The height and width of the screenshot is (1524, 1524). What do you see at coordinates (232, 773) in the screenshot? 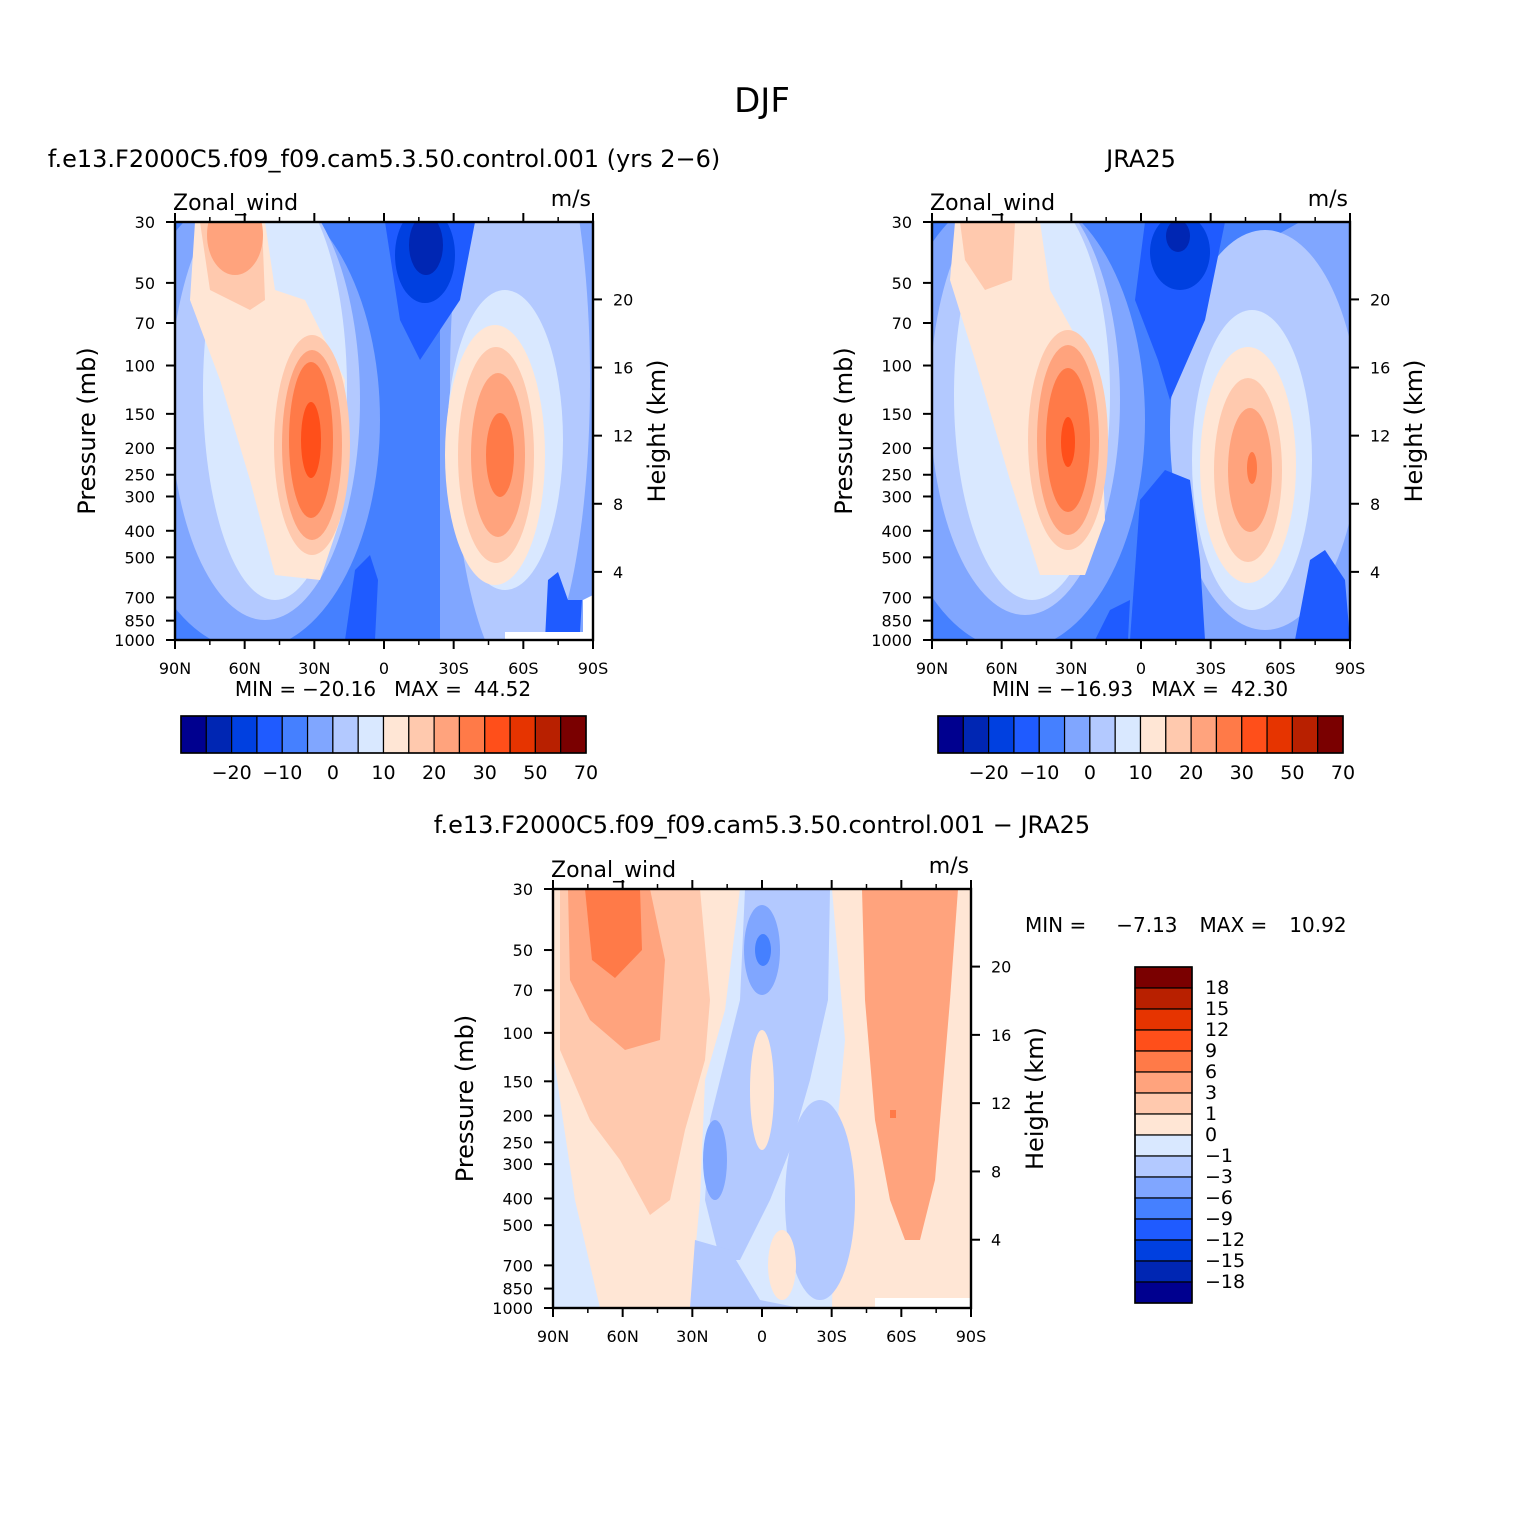
I see `model-colorbar-label: −20` at bounding box center [232, 773].